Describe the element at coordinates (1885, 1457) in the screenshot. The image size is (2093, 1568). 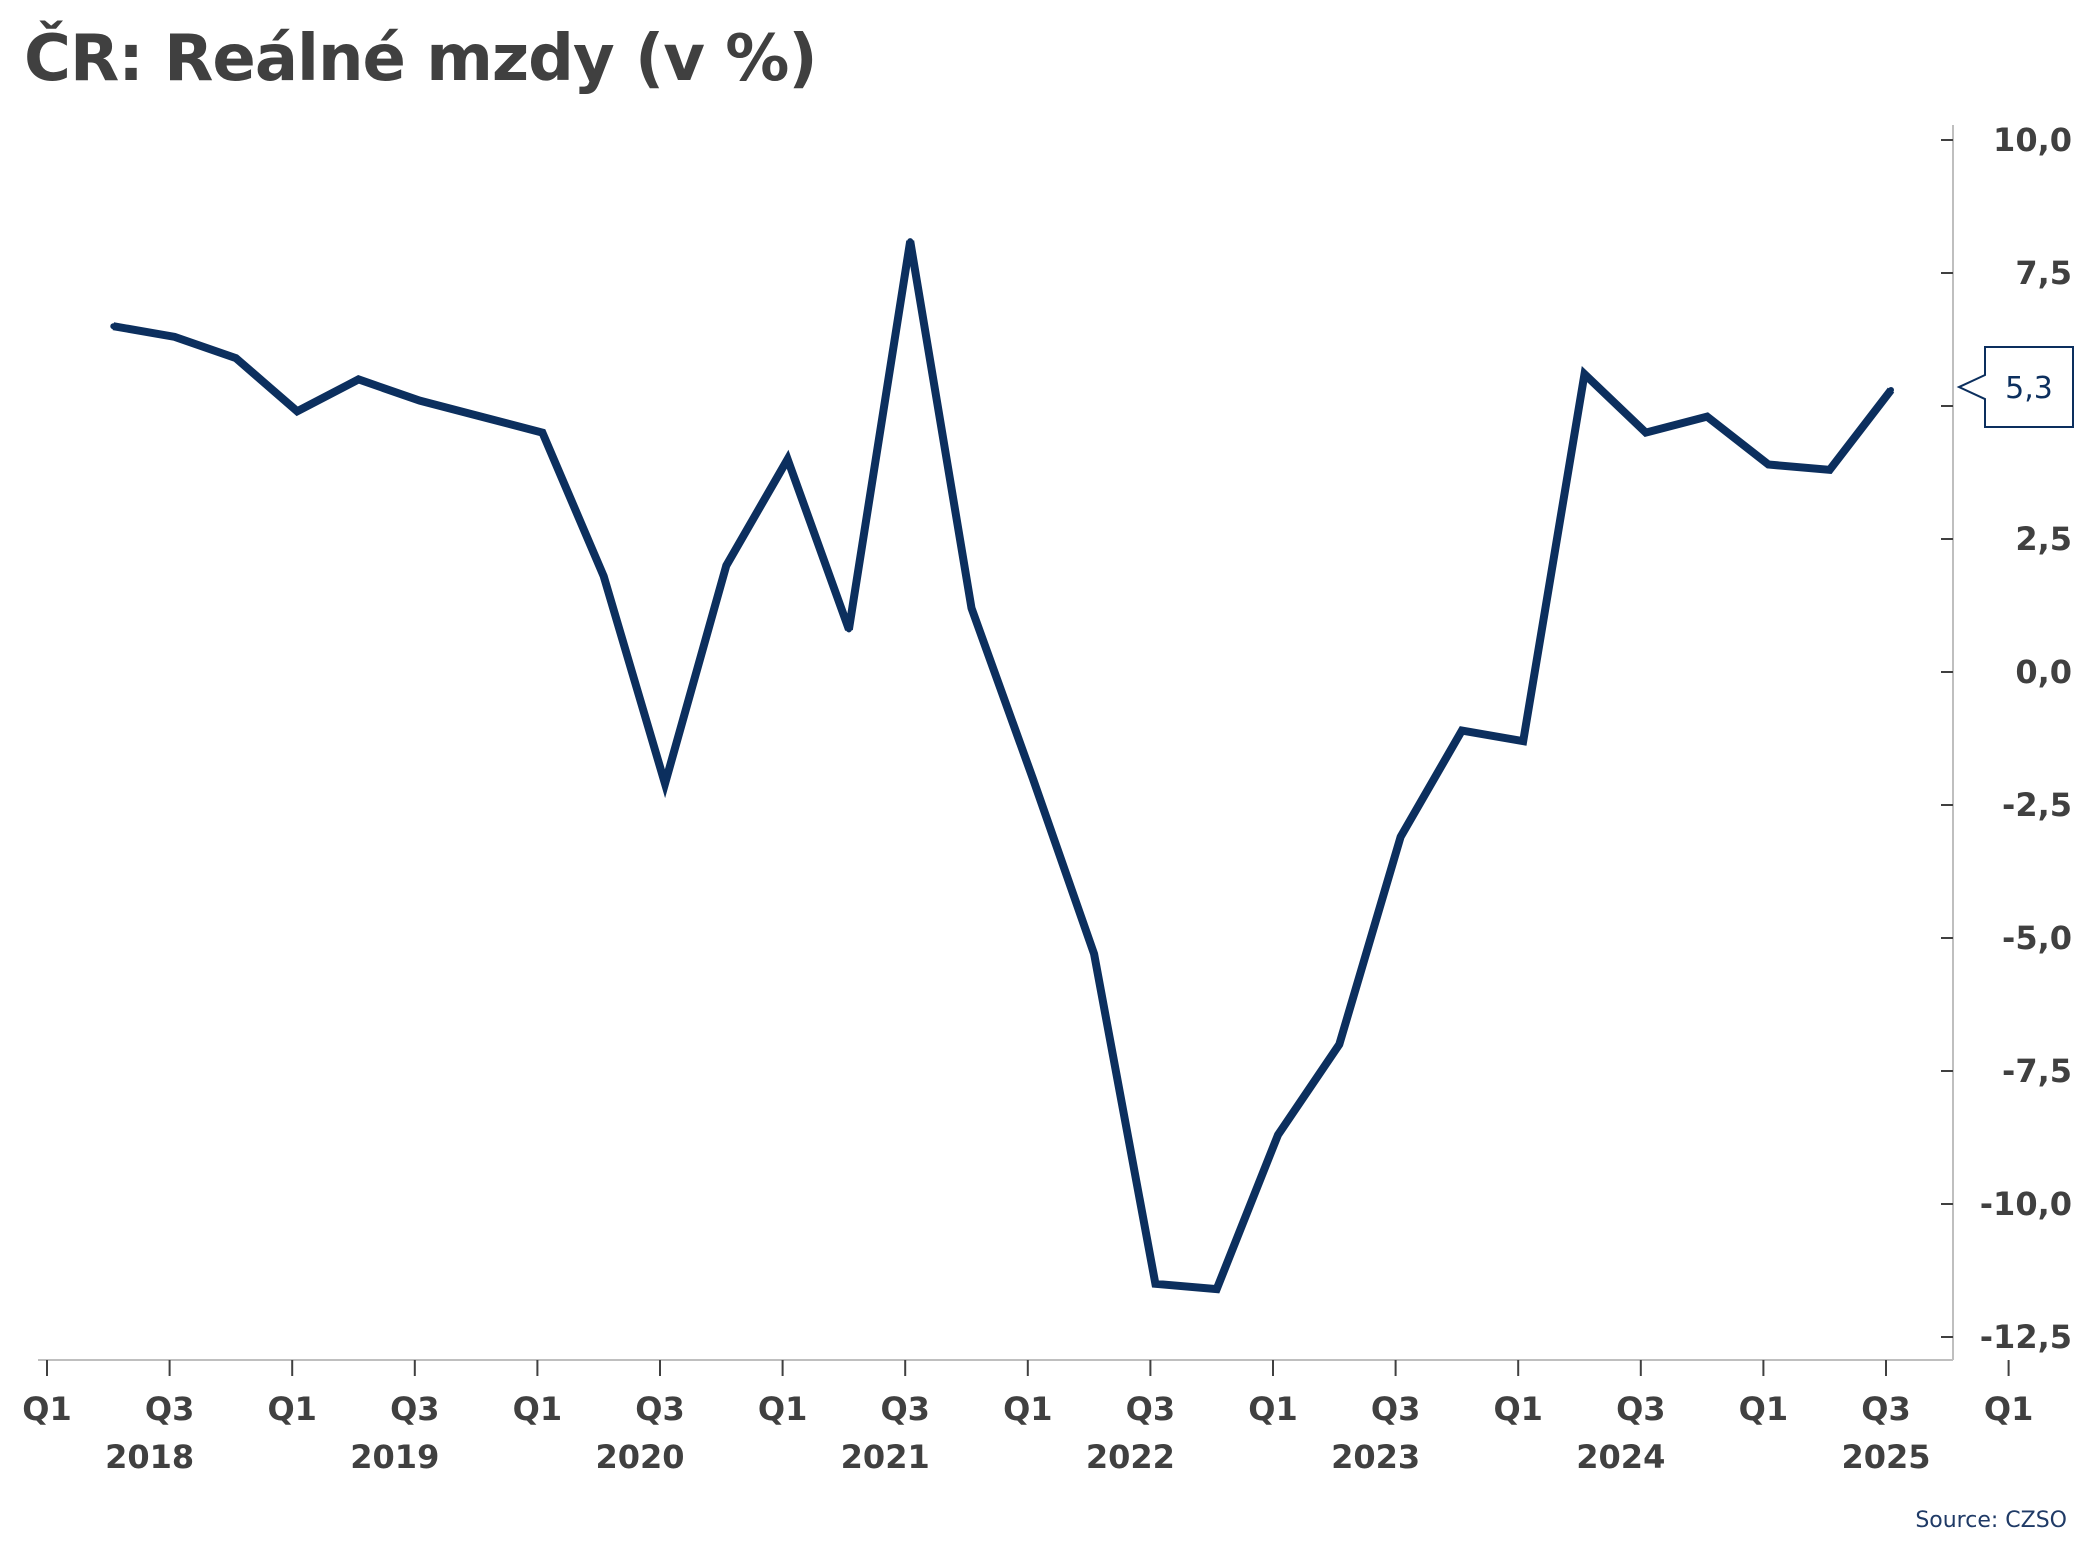
I see `year-label: 2025` at that location.